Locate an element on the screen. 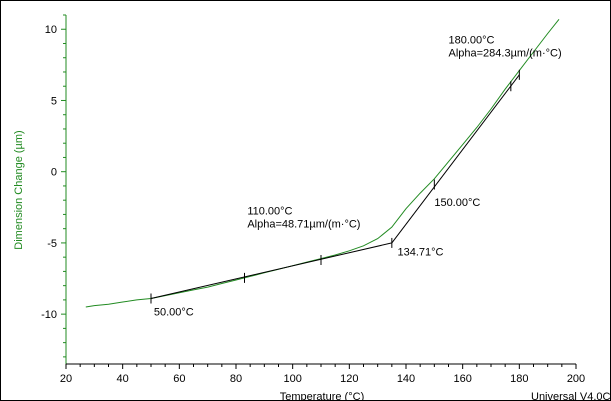 The height and width of the screenshot is (401, 611). annotation-line: 50.00°C is located at coordinates (174, 313).